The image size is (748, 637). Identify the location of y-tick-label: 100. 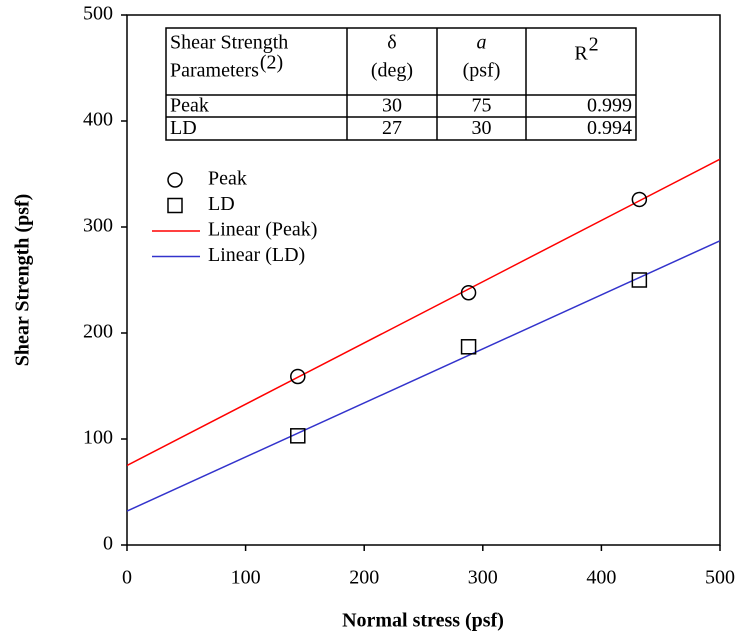
(98, 438).